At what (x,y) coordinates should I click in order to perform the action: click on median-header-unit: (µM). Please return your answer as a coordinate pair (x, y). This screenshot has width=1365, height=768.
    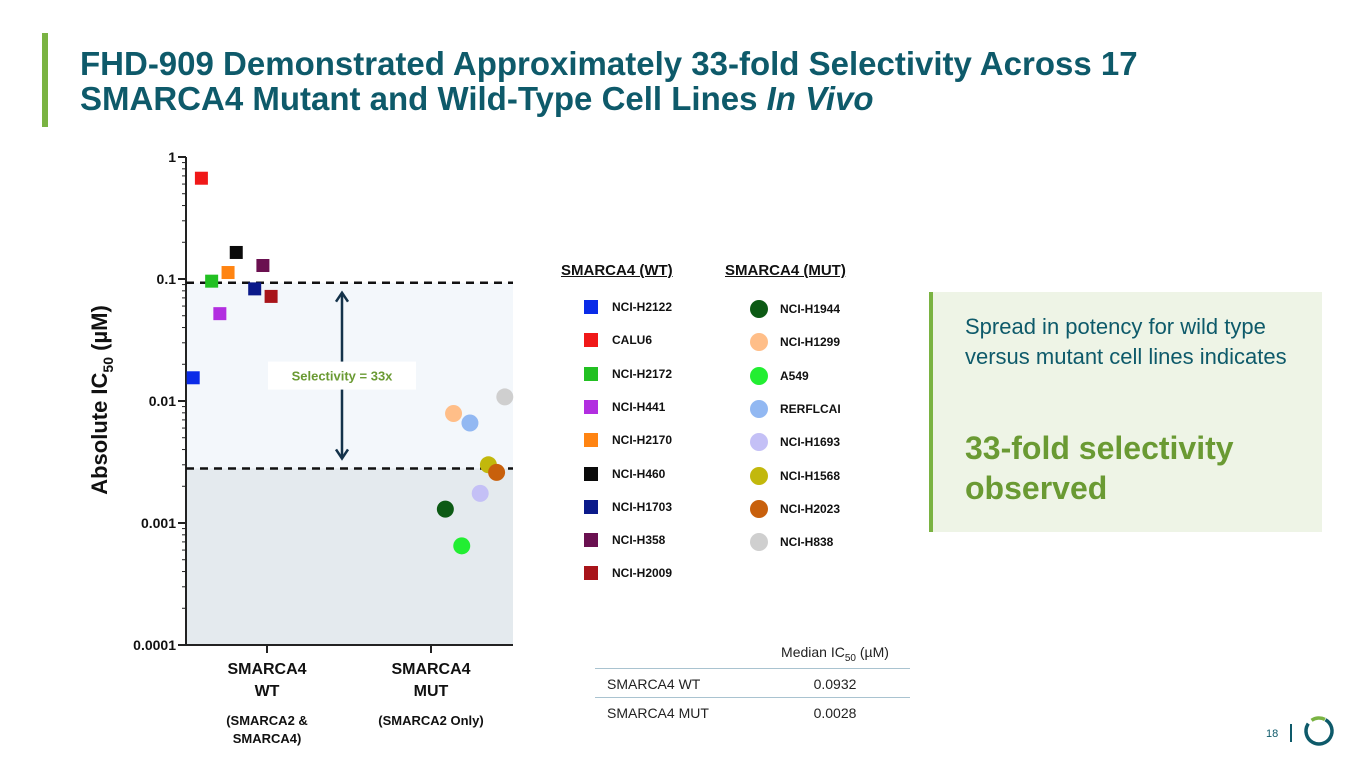
    Looking at the image, I should click on (872, 652).